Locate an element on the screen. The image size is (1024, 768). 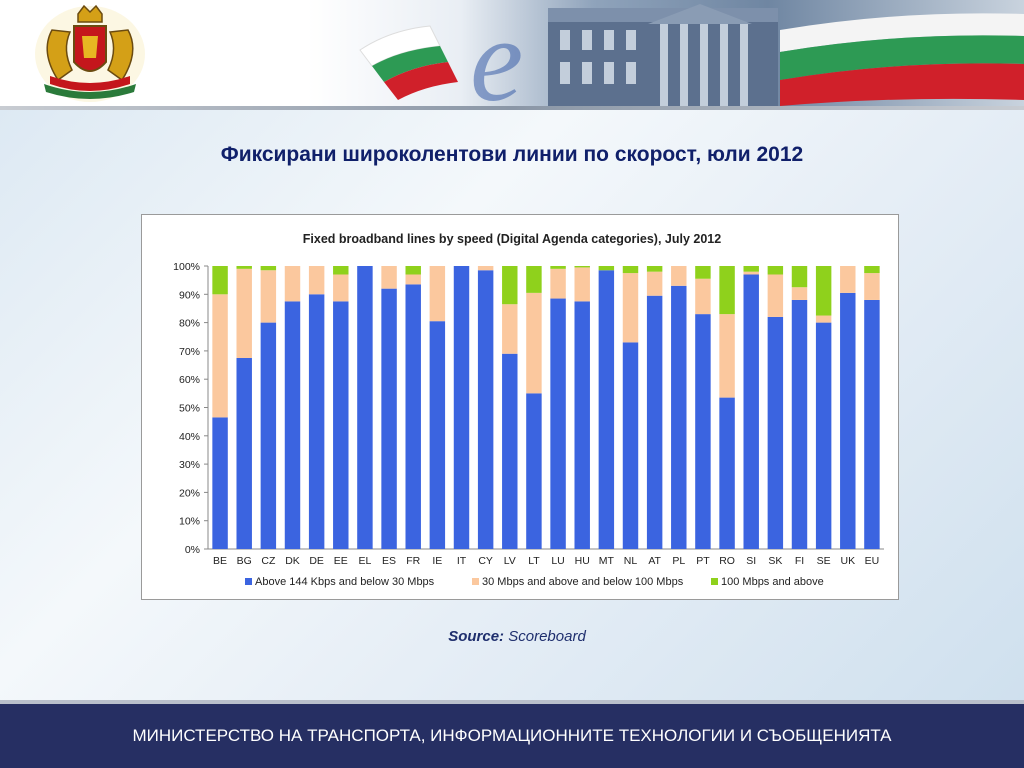
bar-segment-fr-s1 is located at coordinates (413, 416).